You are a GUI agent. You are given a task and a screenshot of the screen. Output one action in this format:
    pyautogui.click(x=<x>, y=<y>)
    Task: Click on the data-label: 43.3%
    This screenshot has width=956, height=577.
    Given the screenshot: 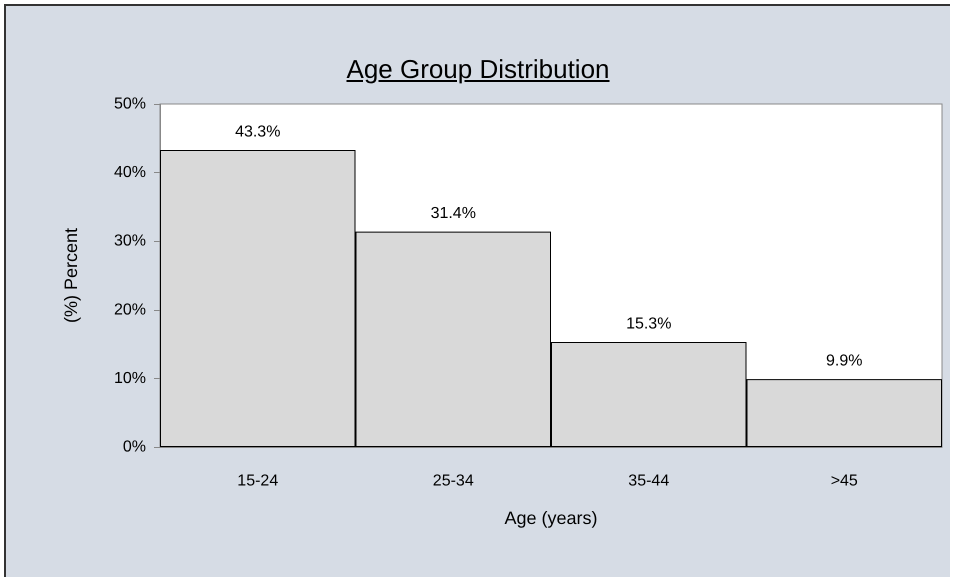 What is the action you would take?
    pyautogui.click(x=257, y=131)
    